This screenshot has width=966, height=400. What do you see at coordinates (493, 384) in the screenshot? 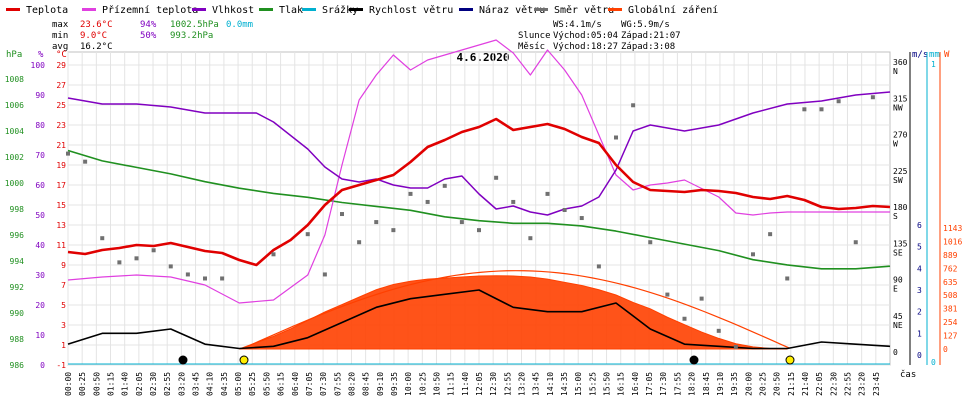
I see `x-tick-label: 12:30` at bounding box center [493, 384].